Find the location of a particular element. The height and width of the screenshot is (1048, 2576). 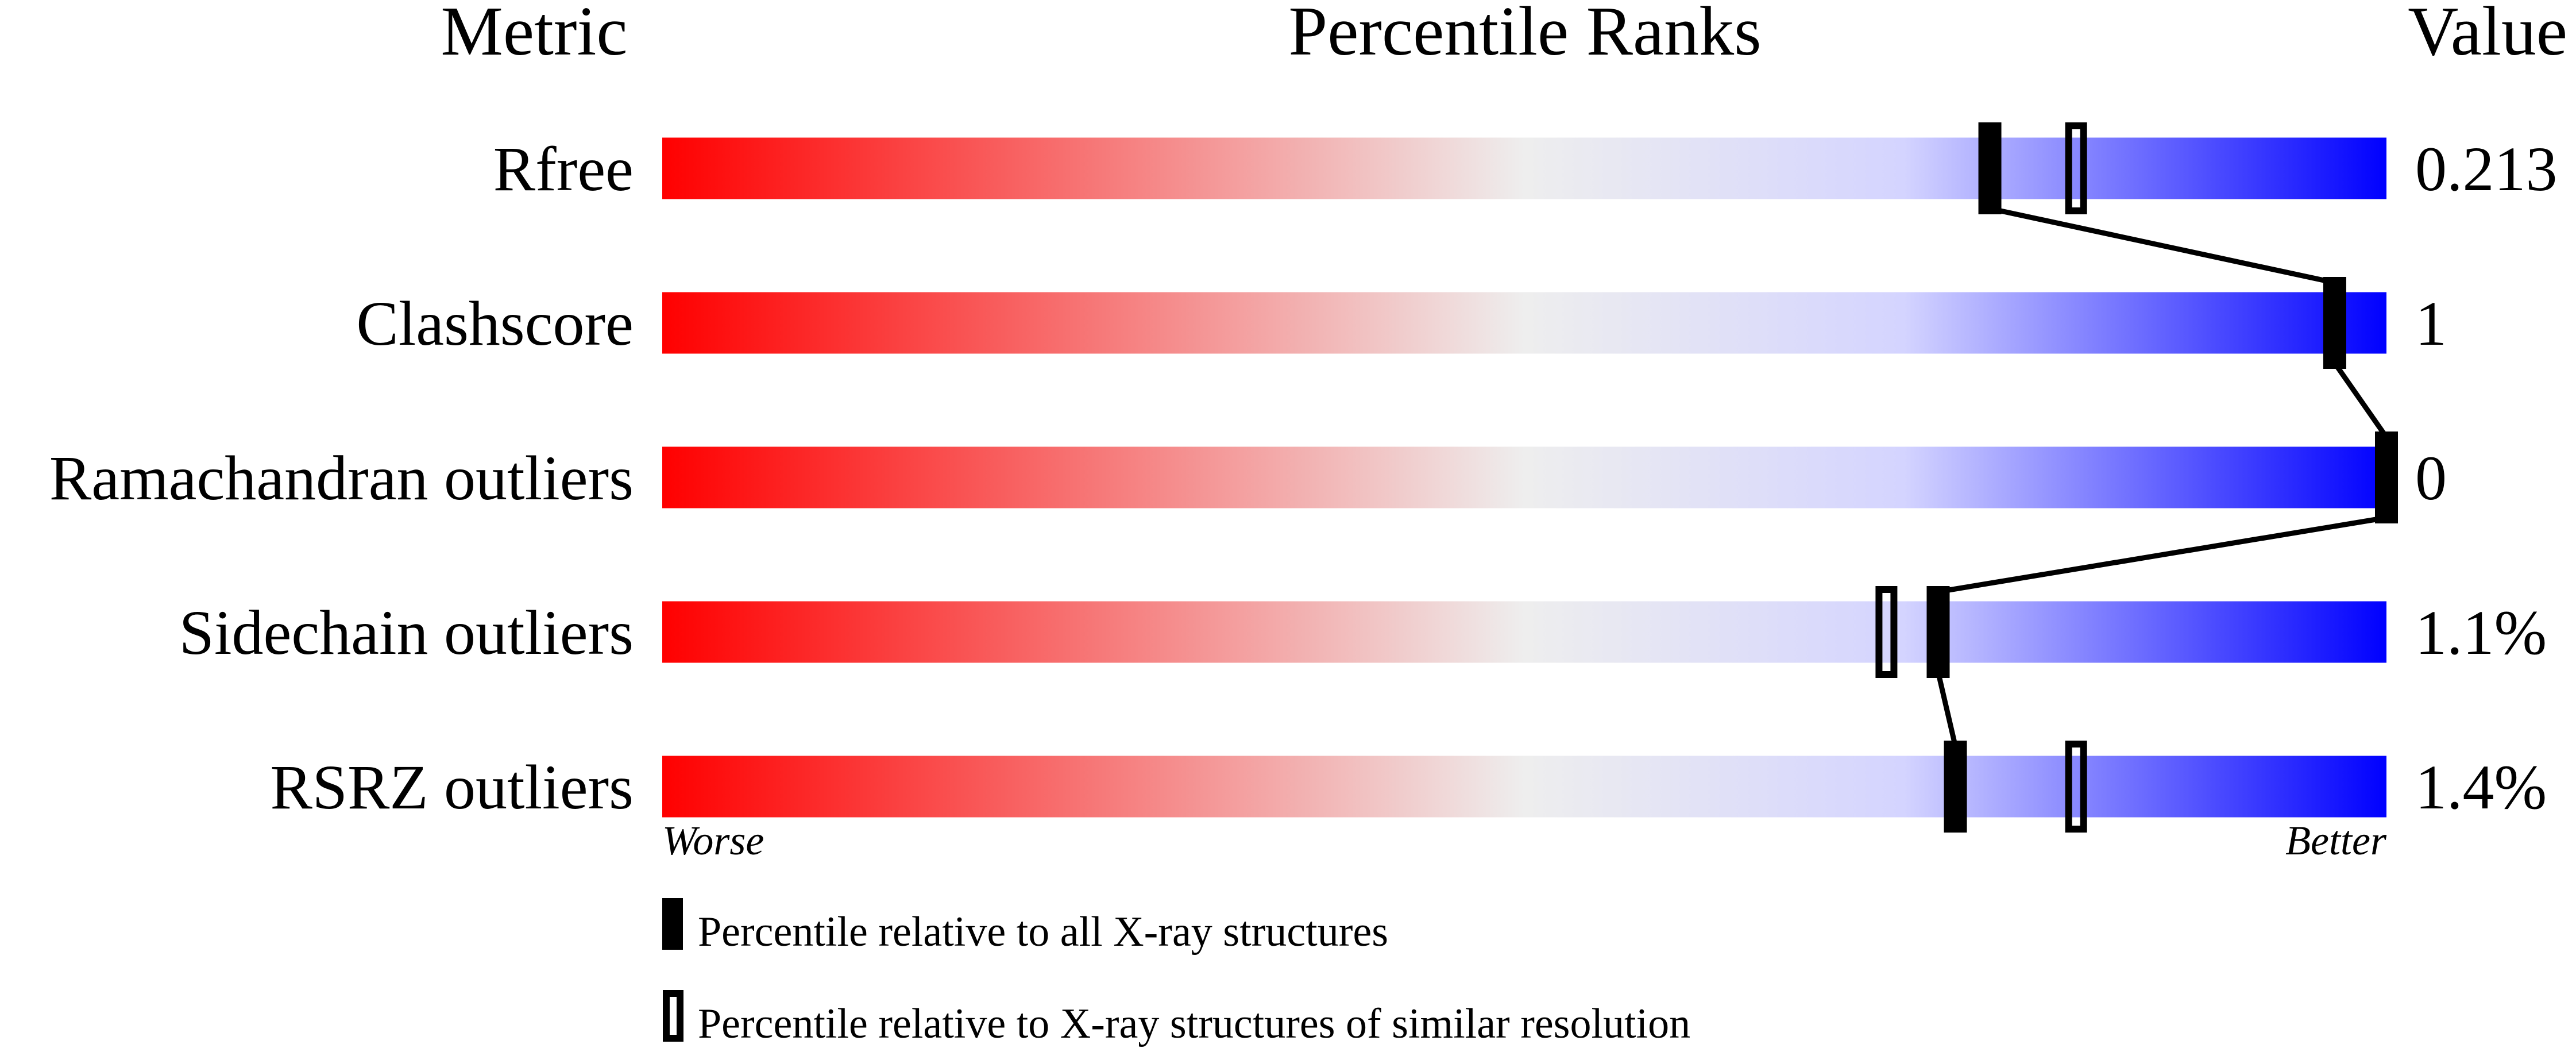

marker-all-sidechain-outliers is located at coordinates (1938, 632).